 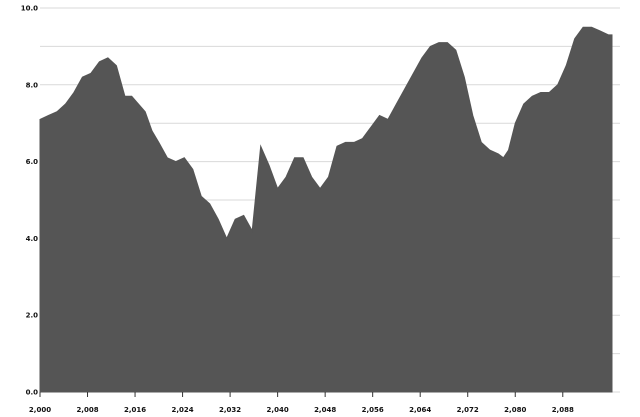 I want to click on x-tick-label: 2,040, so click(x=278, y=410).